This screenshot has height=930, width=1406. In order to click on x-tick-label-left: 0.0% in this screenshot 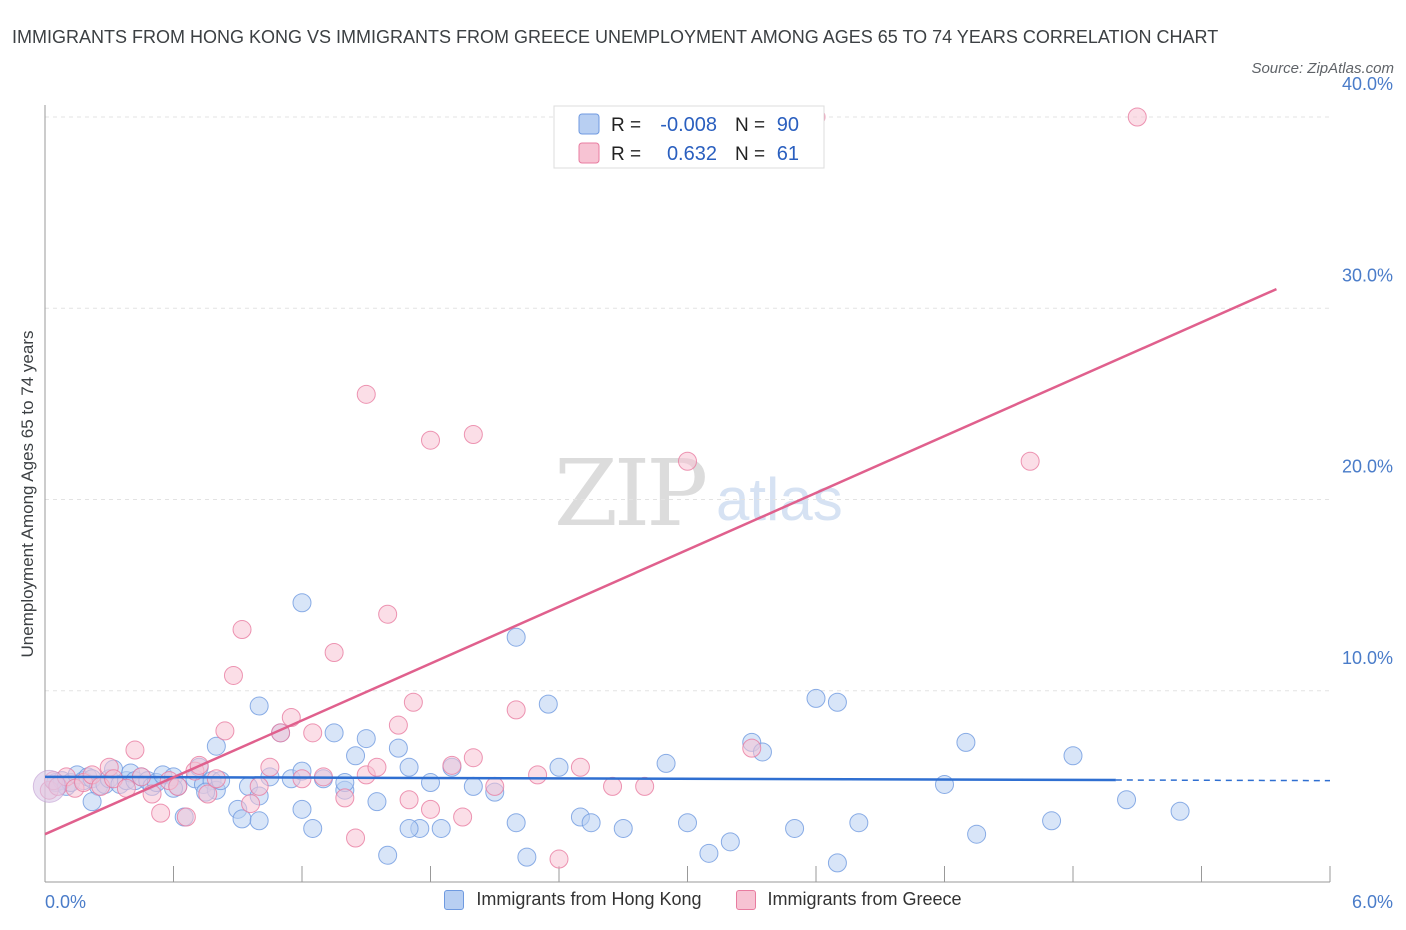, I will do `click(65, 902)`.